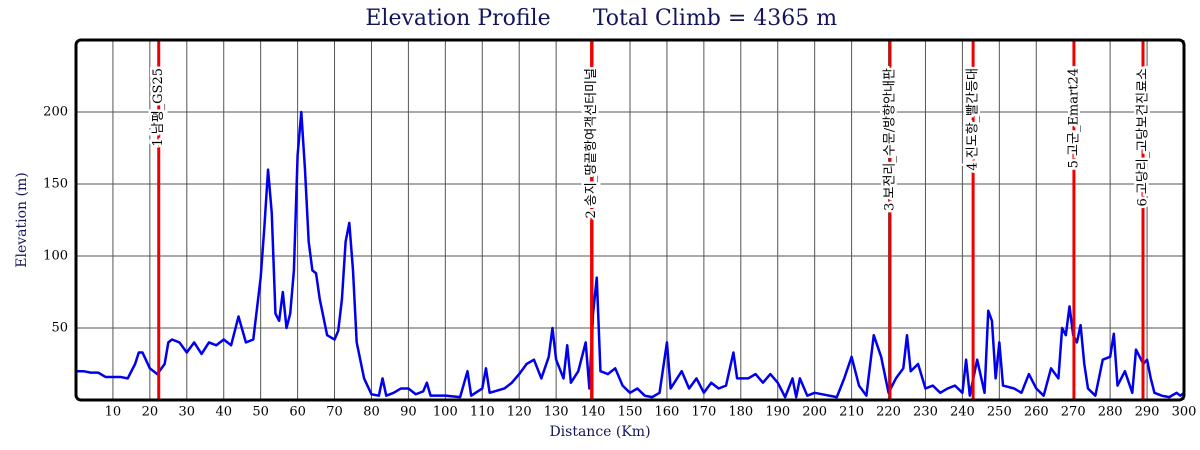 The image size is (1200, 450). Describe the element at coordinates (1110, 412) in the screenshot. I see `x-tick-label: 280` at that location.